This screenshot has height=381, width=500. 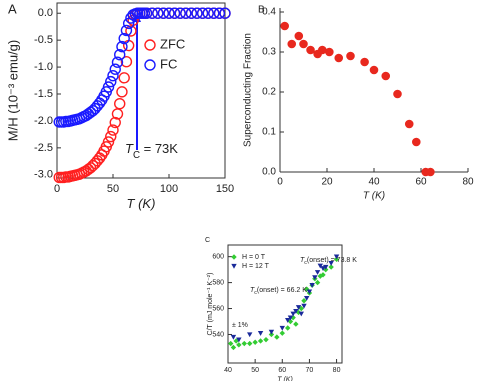 What do you see at coordinates (254, 257) in the screenshot?
I see `legend-label: H = 0 T` at bounding box center [254, 257].